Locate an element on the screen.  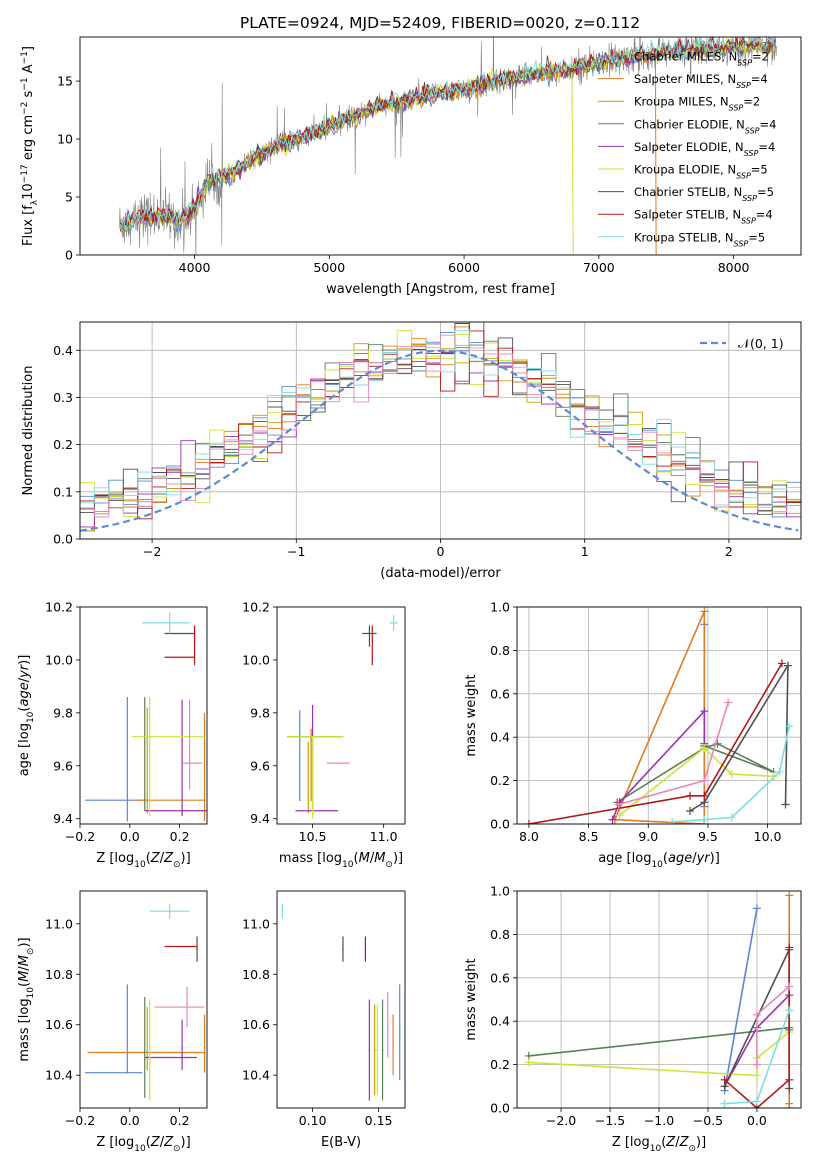
residuals-xtick-label-4: 2 is located at coordinates (729, 551).